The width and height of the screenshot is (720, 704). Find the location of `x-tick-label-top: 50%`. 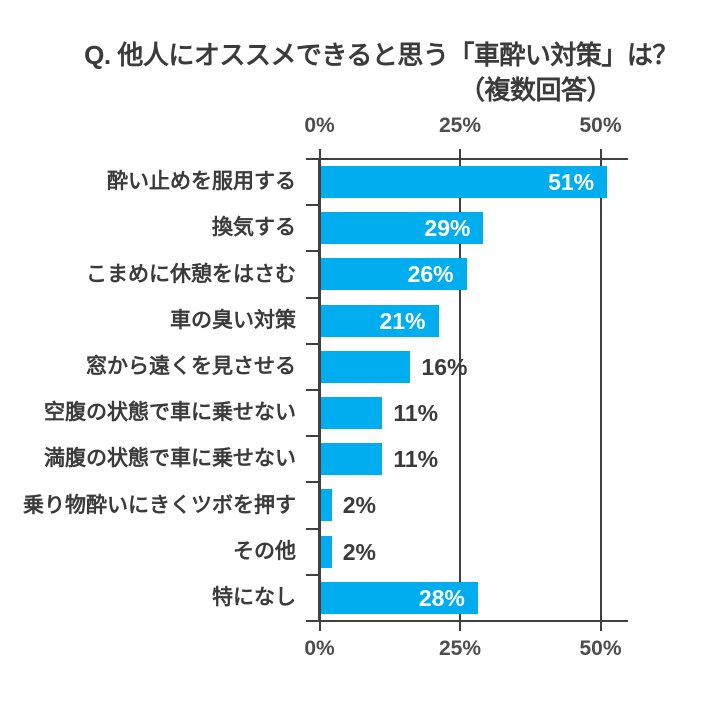

x-tick-label-top: 50% is located at coordinates (600, 125).